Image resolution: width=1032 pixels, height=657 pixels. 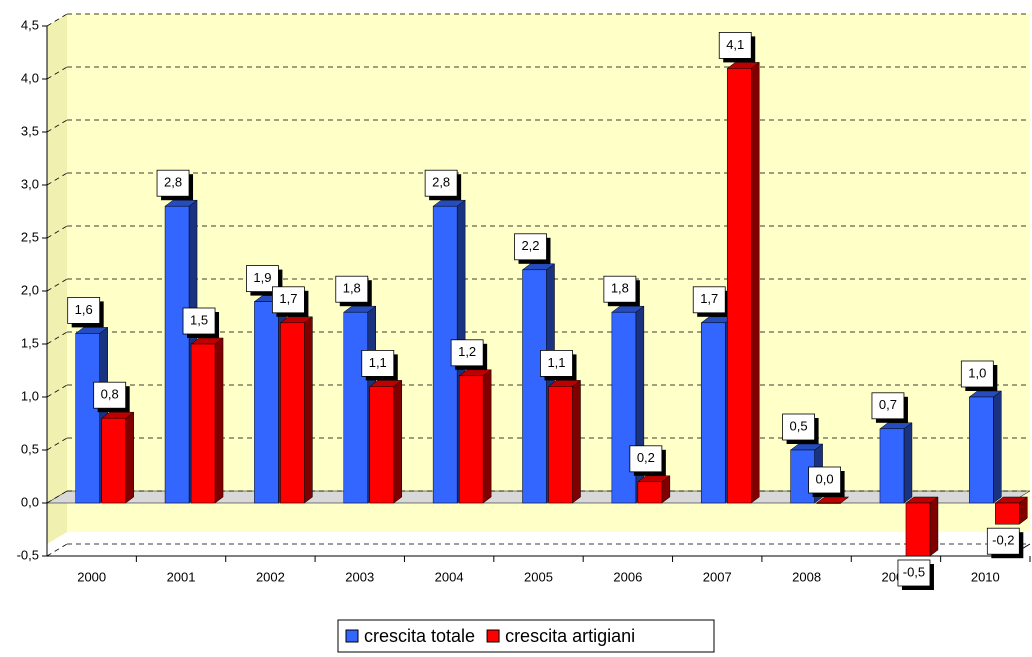 I want to click on legend-label: crescita totale, so click(x=419, y=636).